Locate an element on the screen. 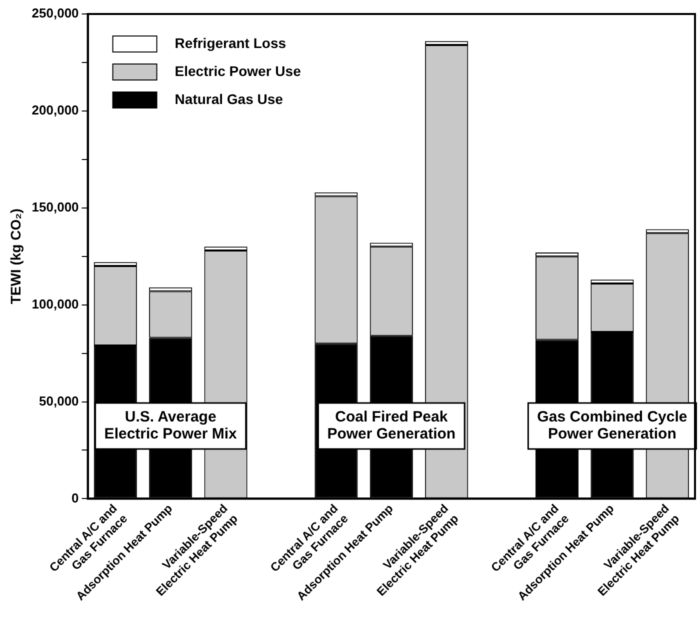 The width and height of the screenshot is (699, 617). y-tick-label: 200,000 is located at coordinates (55, 110).